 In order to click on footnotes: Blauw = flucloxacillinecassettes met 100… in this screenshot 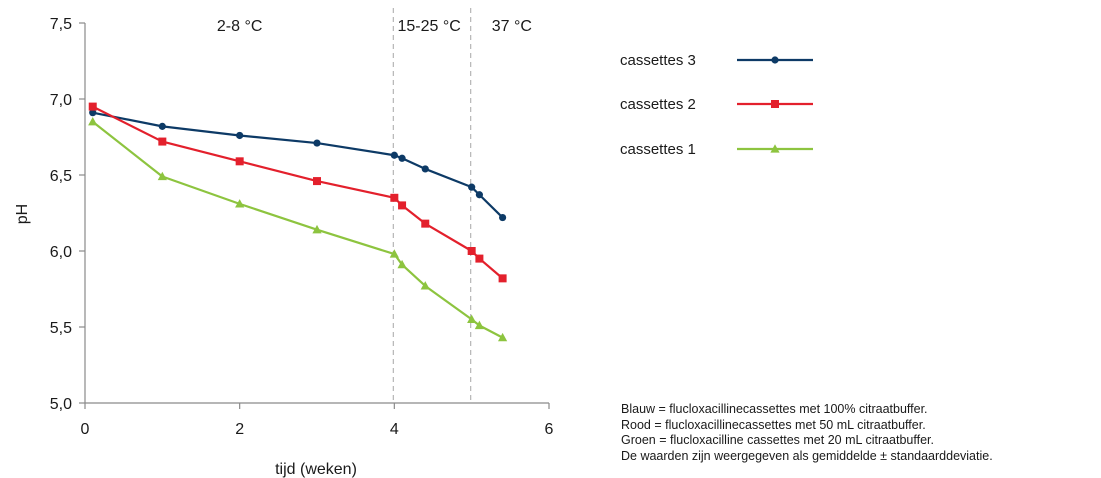, I will do `click(860, 433)`.